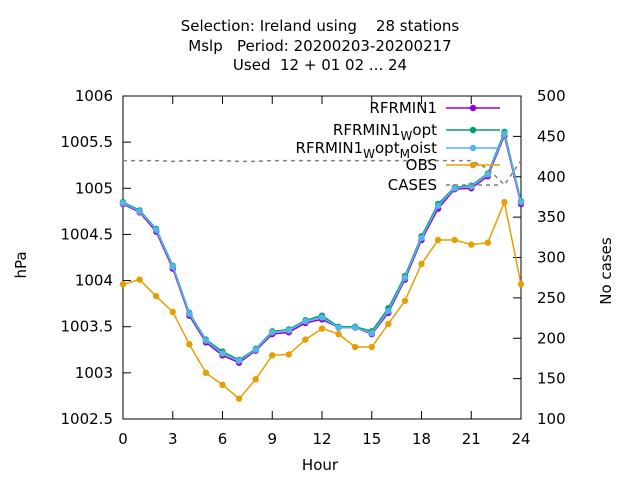 The width and height of the screenshot is (640, 480). Describe the element at coordinates (87, 419) in the screenshot. I see `y-tick-label: 1002.5` at that location.